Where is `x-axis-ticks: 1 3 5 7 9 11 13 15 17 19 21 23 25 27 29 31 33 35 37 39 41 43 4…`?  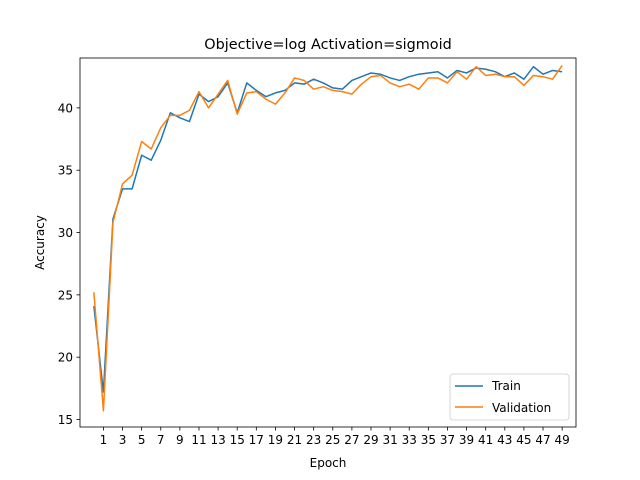 x-axis-ticks: 1 3 5 7 9 11 13 15 17 19 21 23 25 27 29 31 33 35 37 39 41 43 4… is located at coordinates (335, 437).